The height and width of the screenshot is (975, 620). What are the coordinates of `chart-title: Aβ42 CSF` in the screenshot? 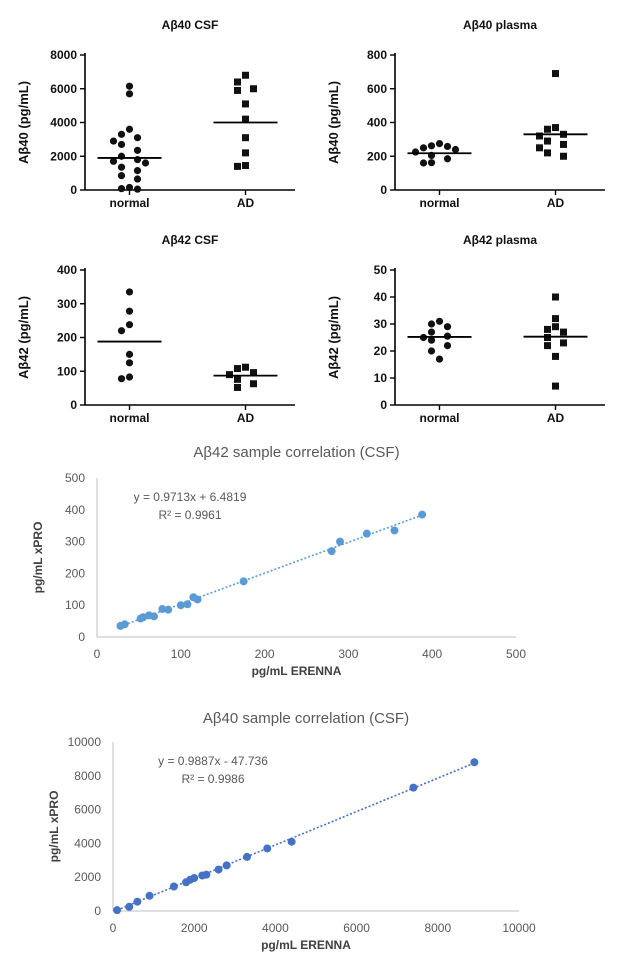 It's located at (190, 240).